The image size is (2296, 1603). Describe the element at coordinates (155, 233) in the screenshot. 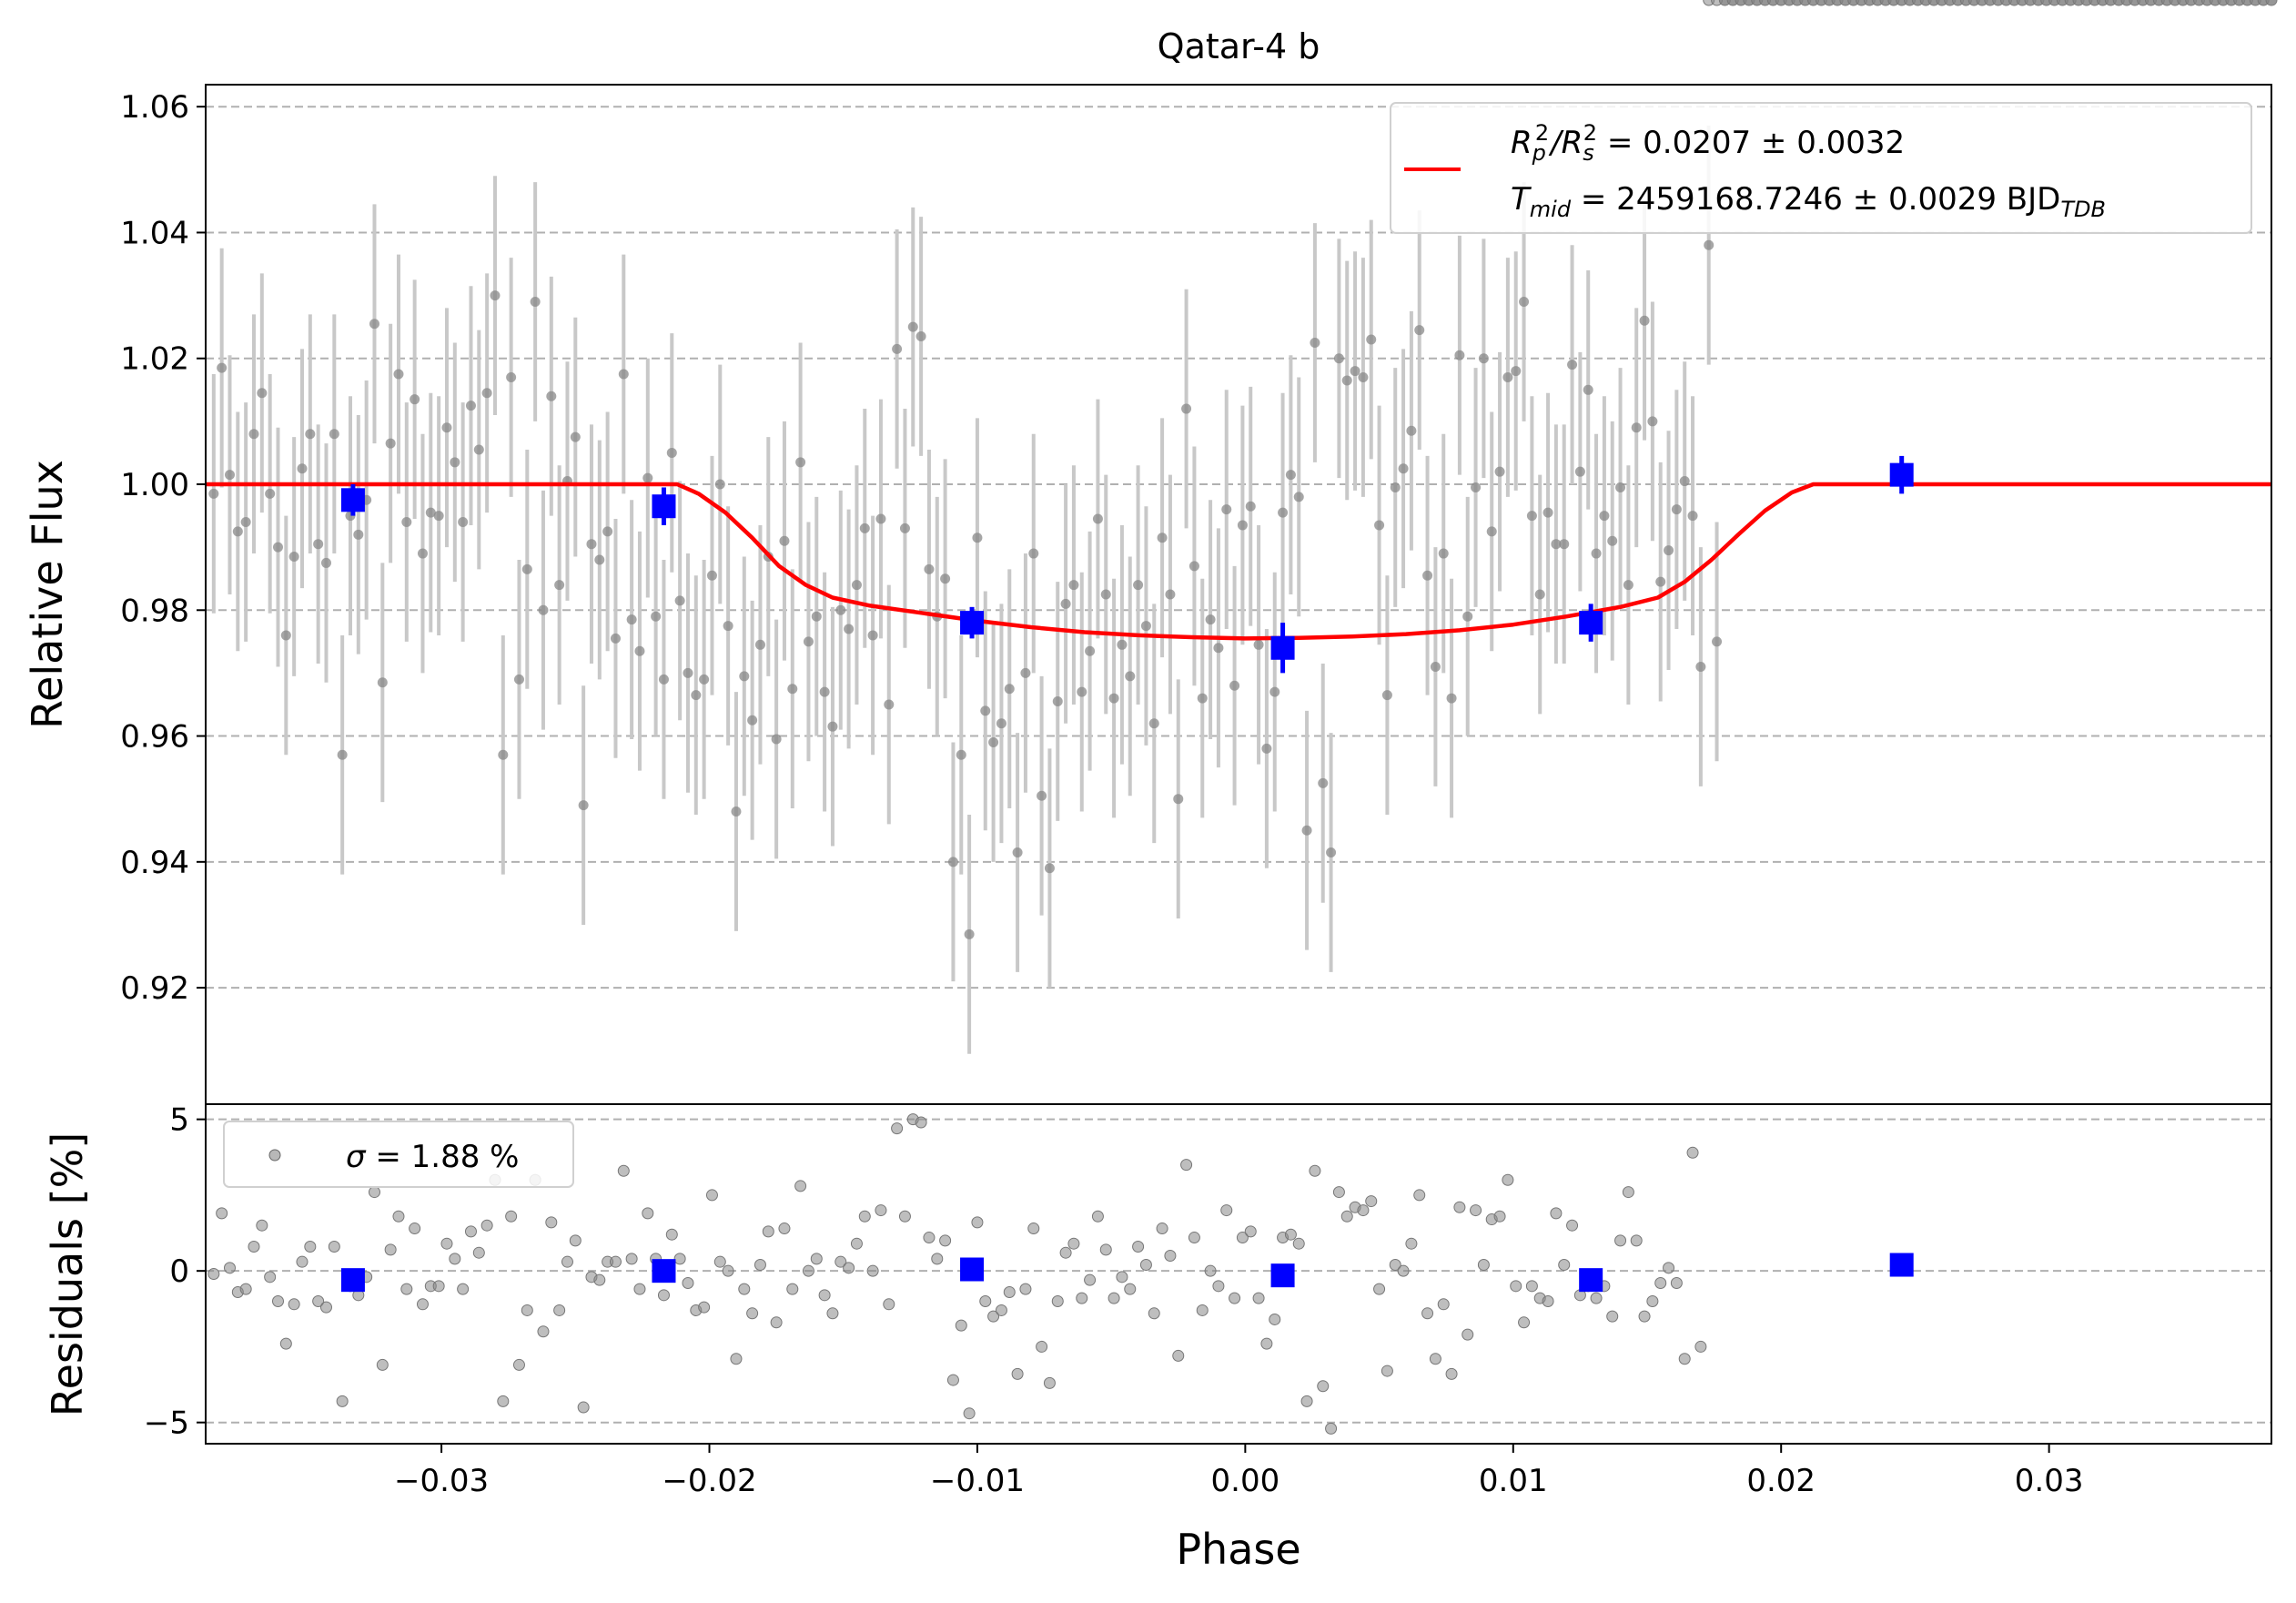

I see `main-y-tick-label: 1.04` at that location.